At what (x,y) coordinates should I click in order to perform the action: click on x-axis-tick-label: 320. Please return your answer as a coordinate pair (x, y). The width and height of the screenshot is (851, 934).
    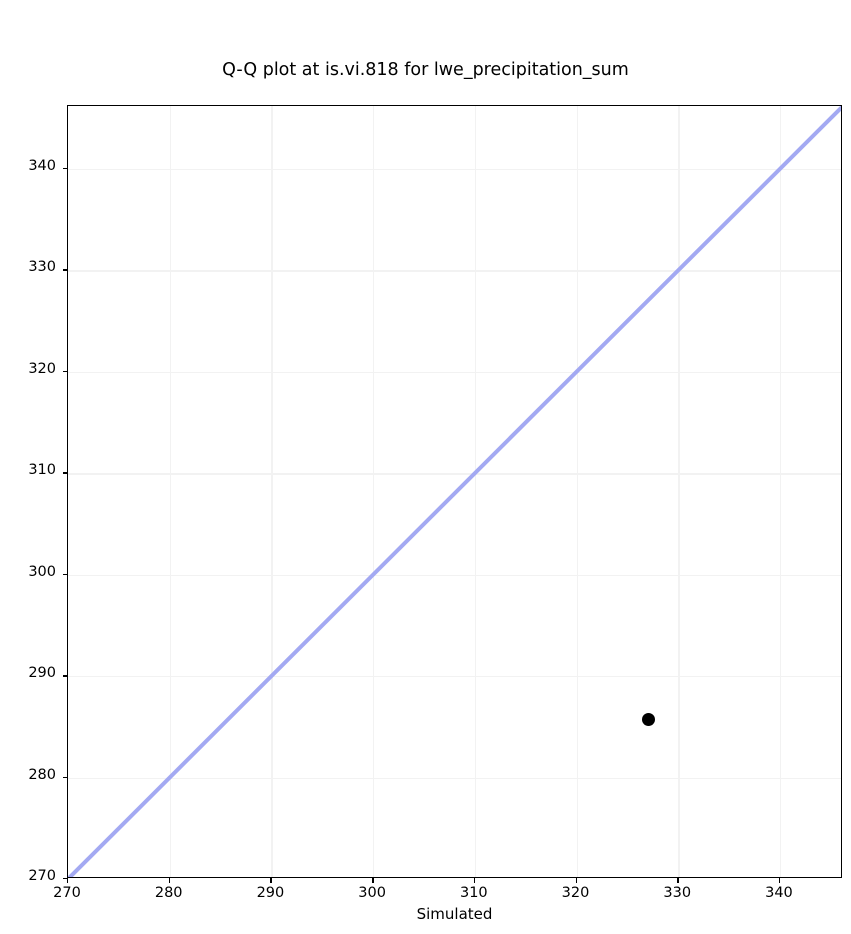
    Looking at the image, I should click on (575, 893).